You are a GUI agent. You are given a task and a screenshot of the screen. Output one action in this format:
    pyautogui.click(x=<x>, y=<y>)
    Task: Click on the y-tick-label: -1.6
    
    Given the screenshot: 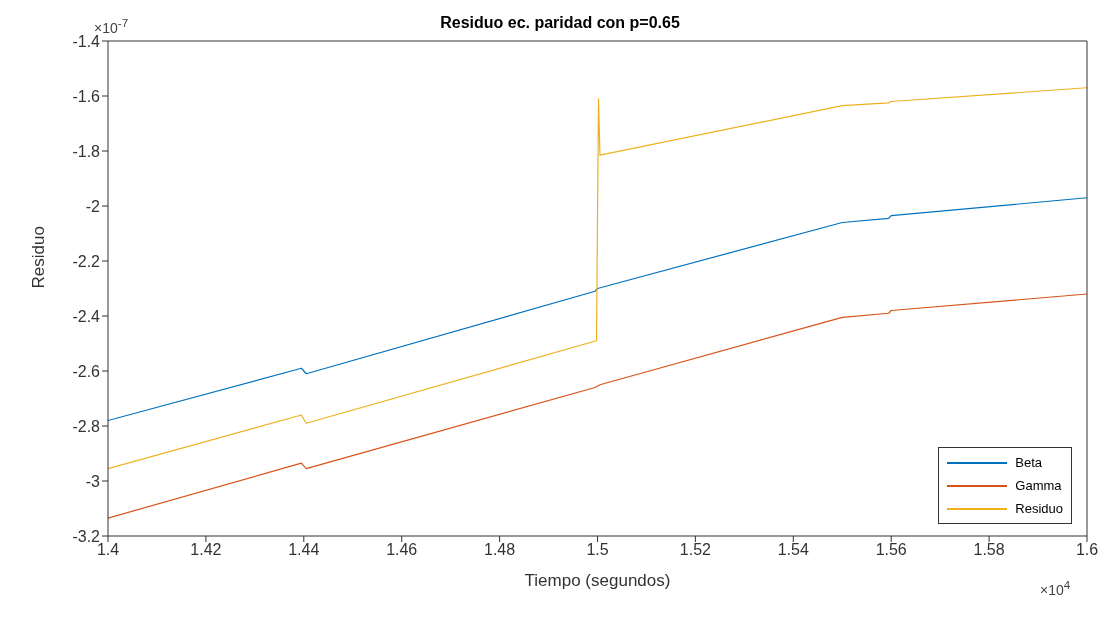 What is the action you would take?
    pyautogui.click(x=86, y=96)
    